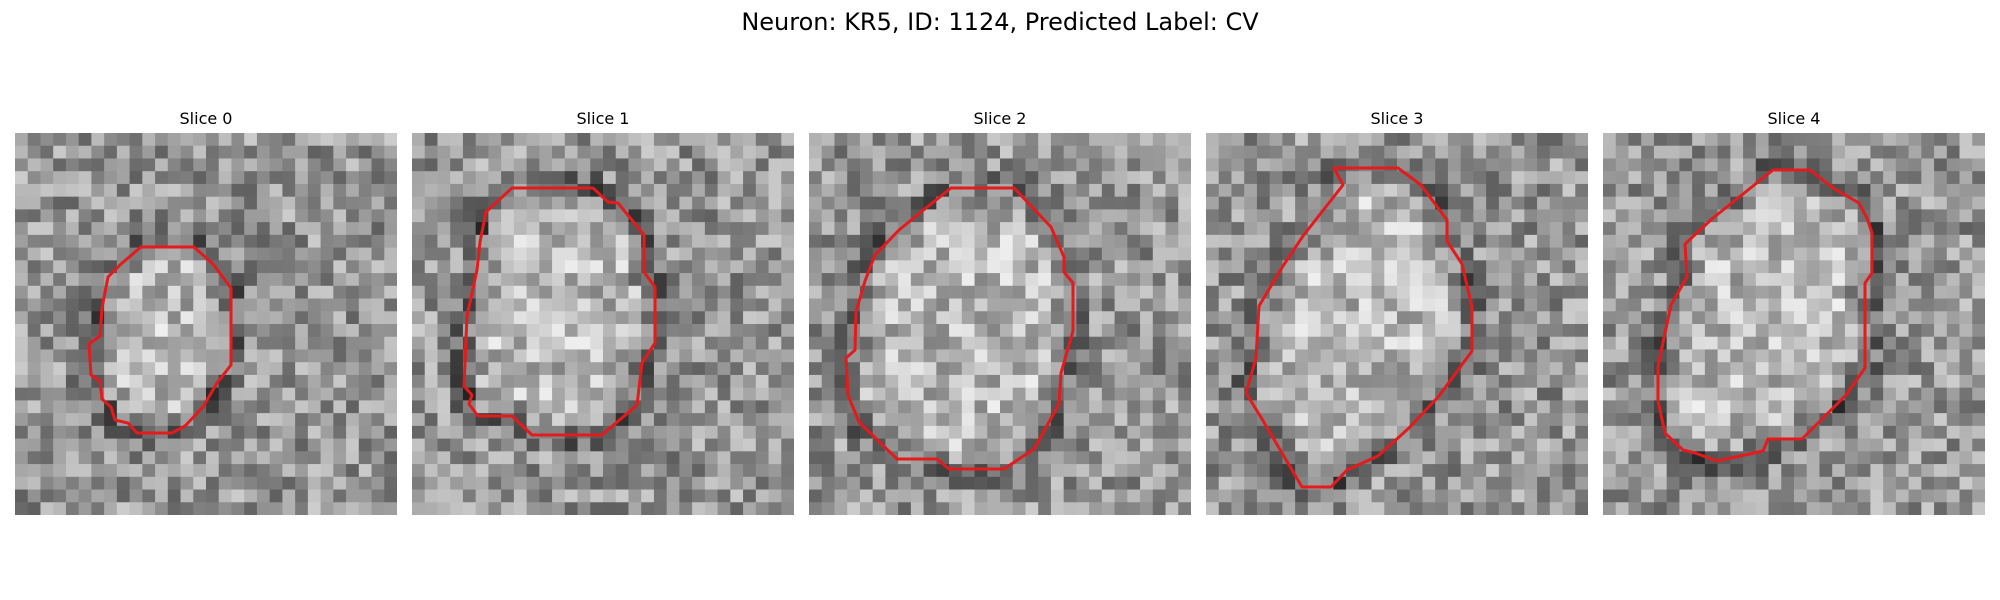  I want to click on slice-title-3: Slice 3, so click(1397, 118).